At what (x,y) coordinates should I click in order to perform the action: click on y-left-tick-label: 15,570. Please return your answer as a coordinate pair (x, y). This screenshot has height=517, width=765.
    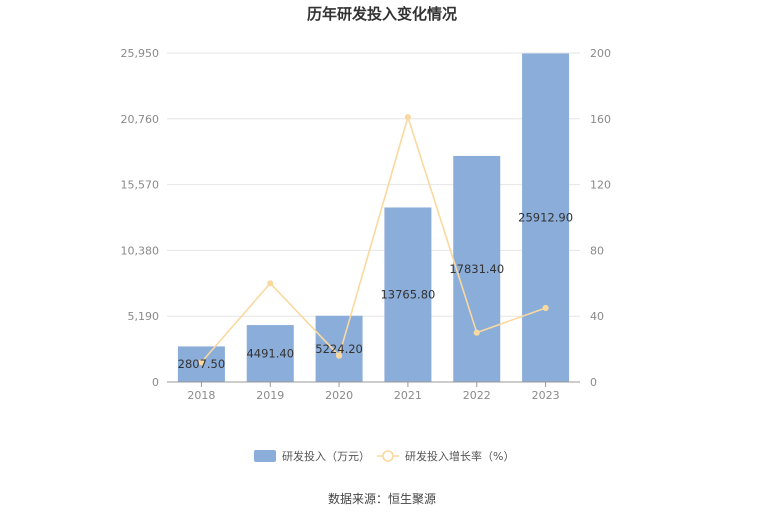
    Looking at the image, I should click on (140, 185).